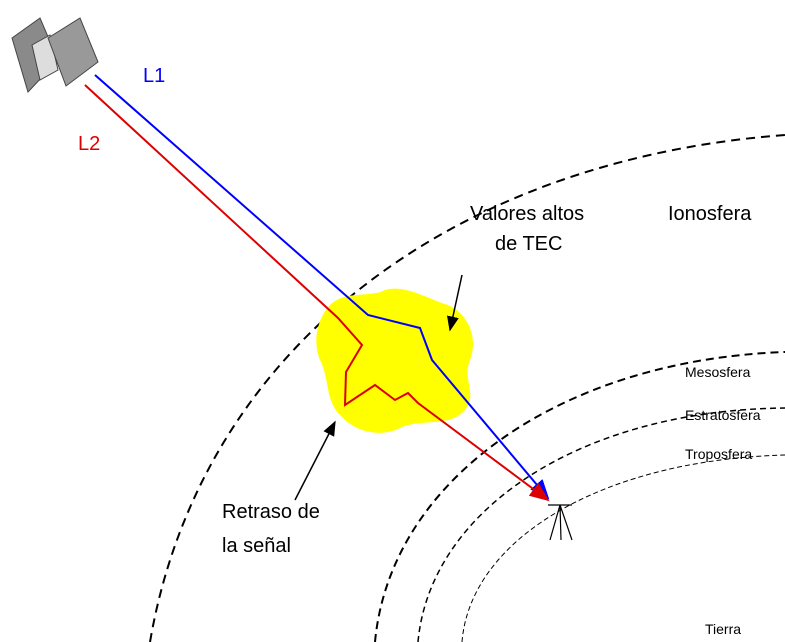 Image resolution: width=785 pixels, height=642 pixels. I want to click on satellite, so click(55, 55).